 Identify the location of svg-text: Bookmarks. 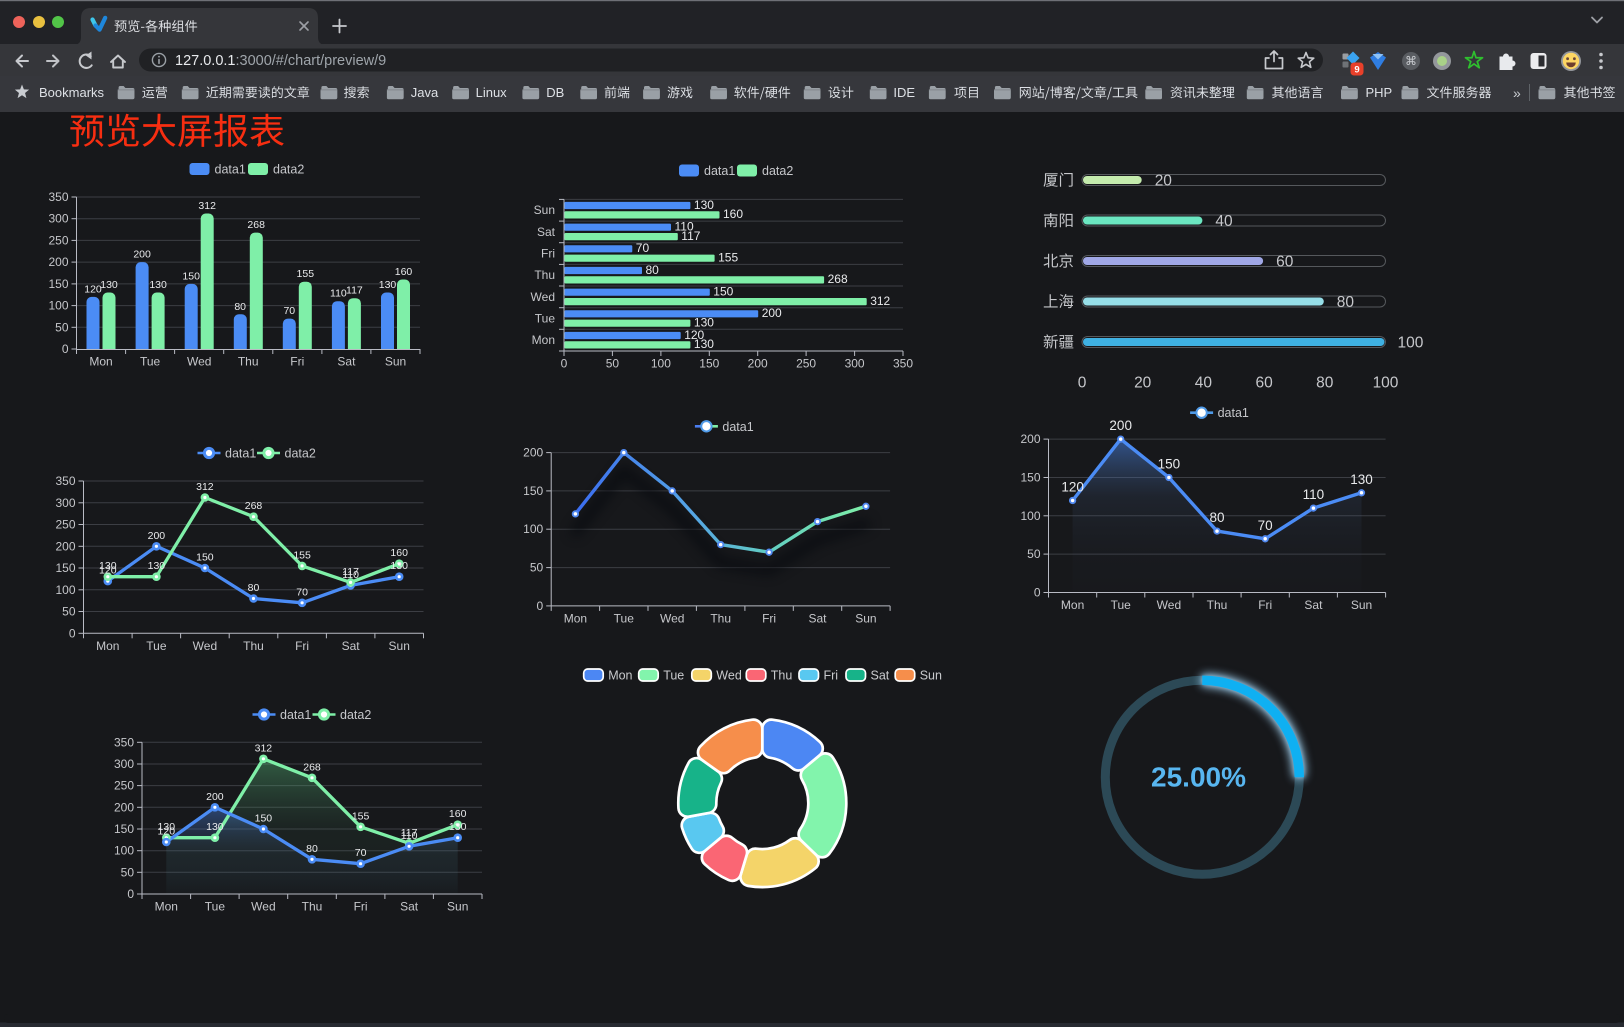
(72, 92).